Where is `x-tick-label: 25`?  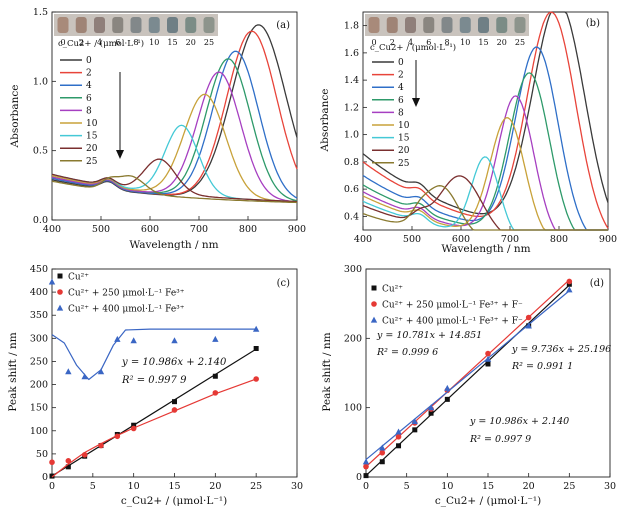 x-tick-label: 25 is located at coordinates (569, 486).